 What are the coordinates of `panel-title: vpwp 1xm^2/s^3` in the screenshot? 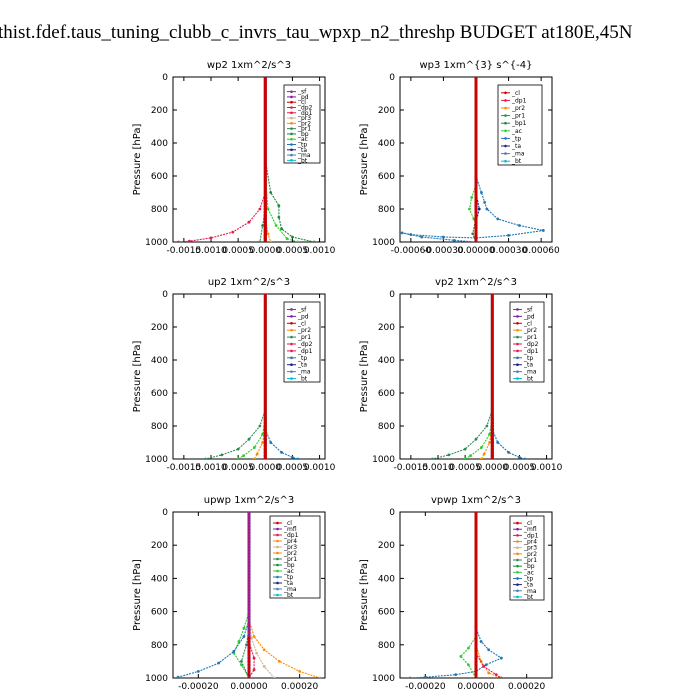 It's located at (476, 500).